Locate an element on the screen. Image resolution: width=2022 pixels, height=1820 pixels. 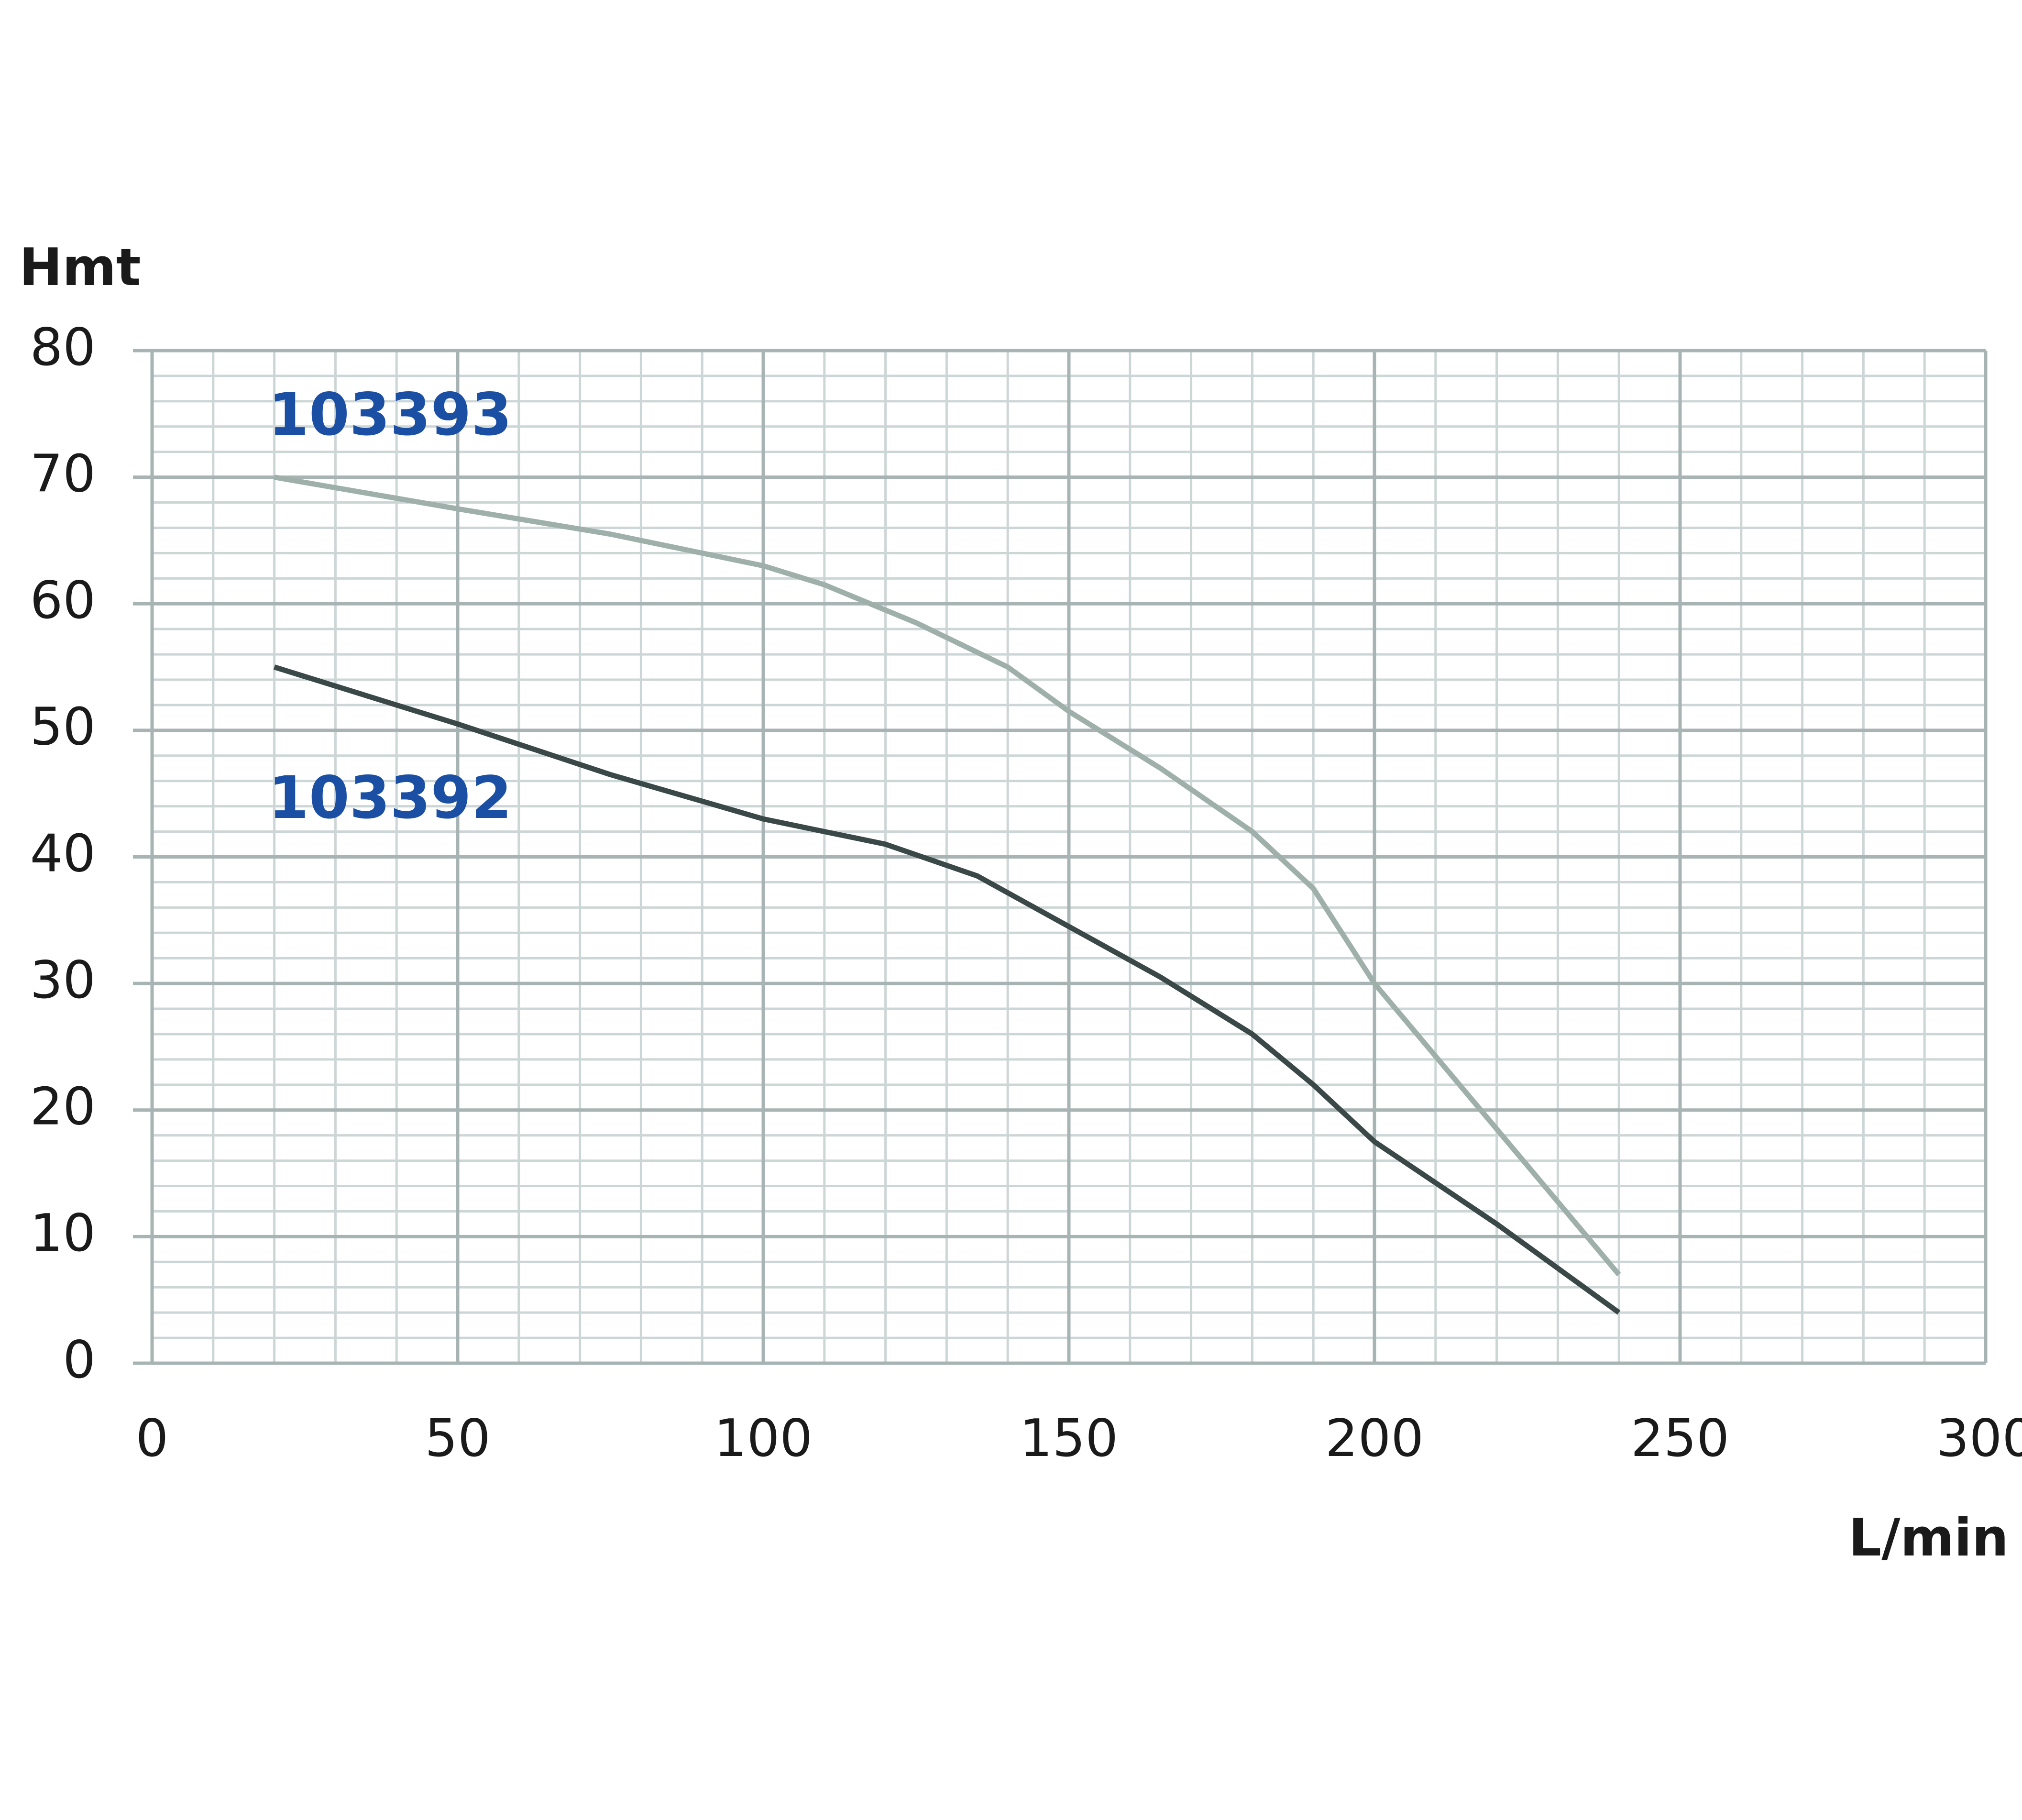
x-tick-label: 0 is located at coordinates (153, 1439).